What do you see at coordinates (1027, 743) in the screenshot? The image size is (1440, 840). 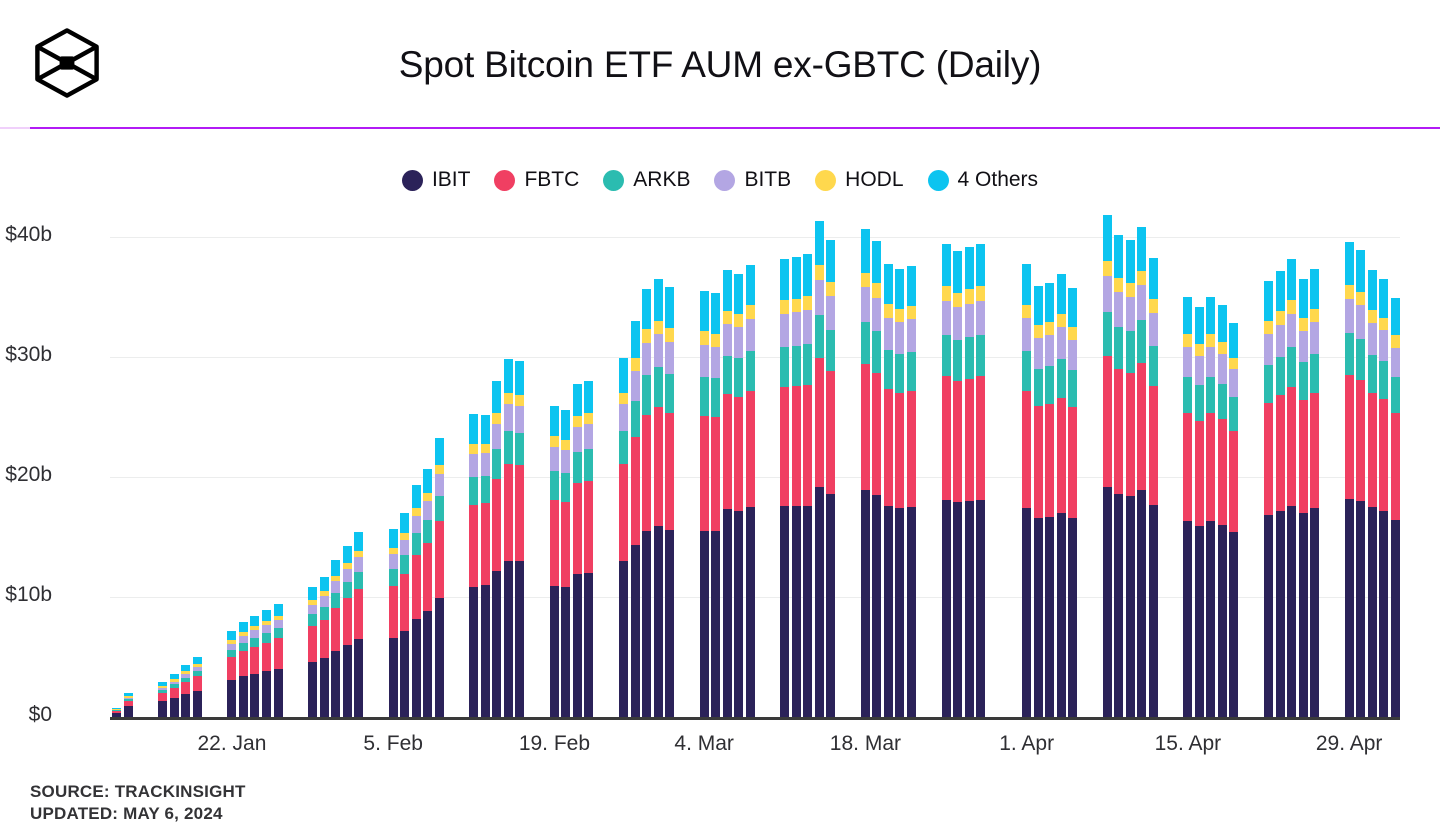 I see `x-axis-tick-label: 1. Apr` at bounding box center [1027, 743].